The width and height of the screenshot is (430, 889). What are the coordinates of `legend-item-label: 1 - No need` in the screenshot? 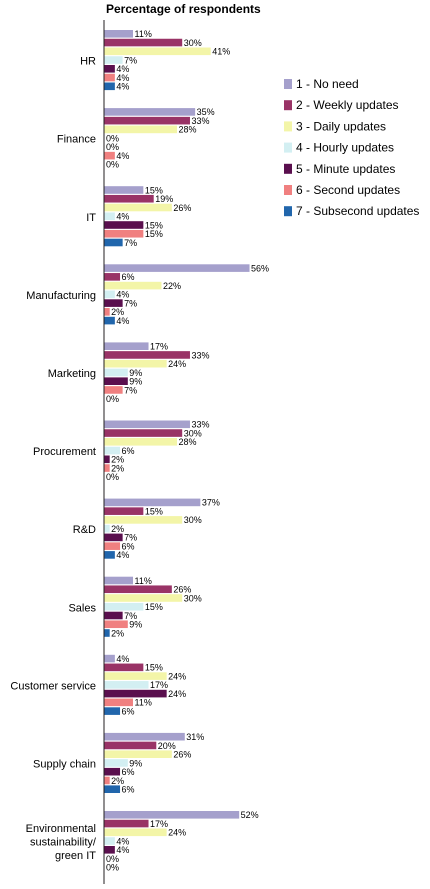 It's located at (327, 84).